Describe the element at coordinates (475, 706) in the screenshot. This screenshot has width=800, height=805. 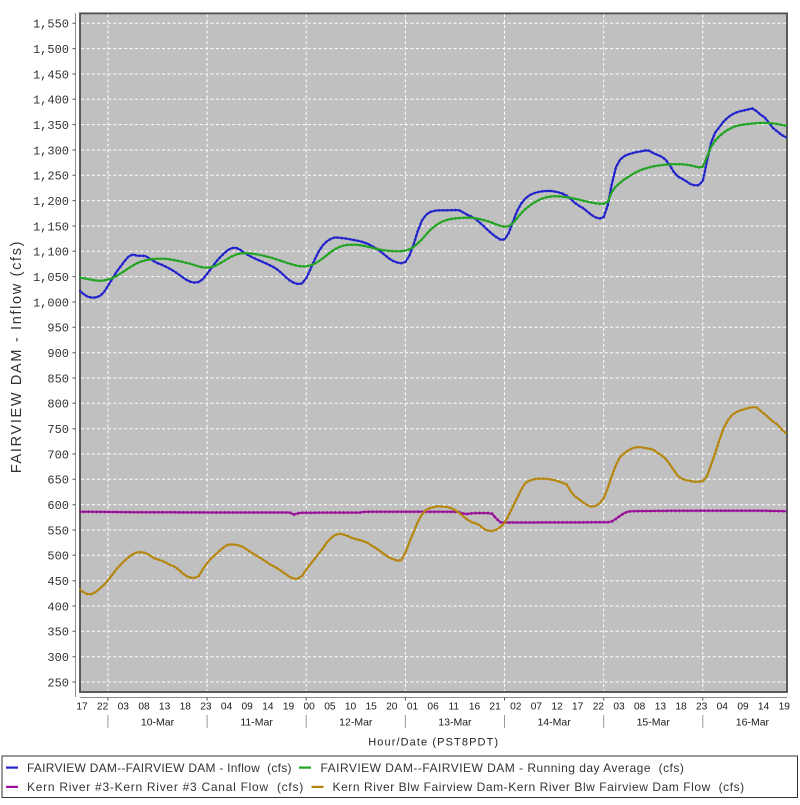
I see `svg-text: 16` at that location.